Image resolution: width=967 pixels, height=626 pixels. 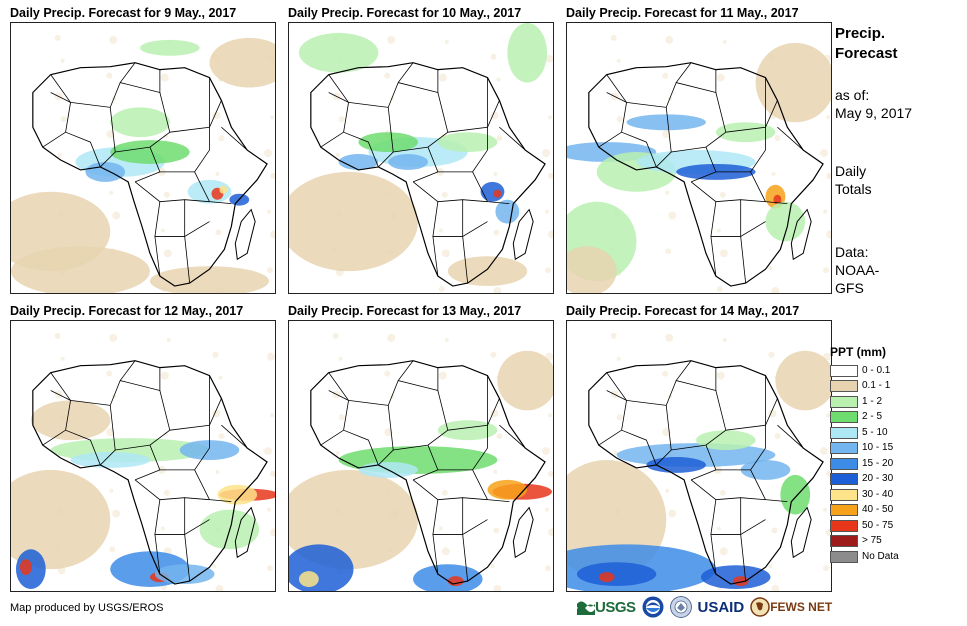 What do you see at coordinates (874, 113) in the screenshot?
I see `as-of-date: May 9, 2017` at bounding box center [874, 113].